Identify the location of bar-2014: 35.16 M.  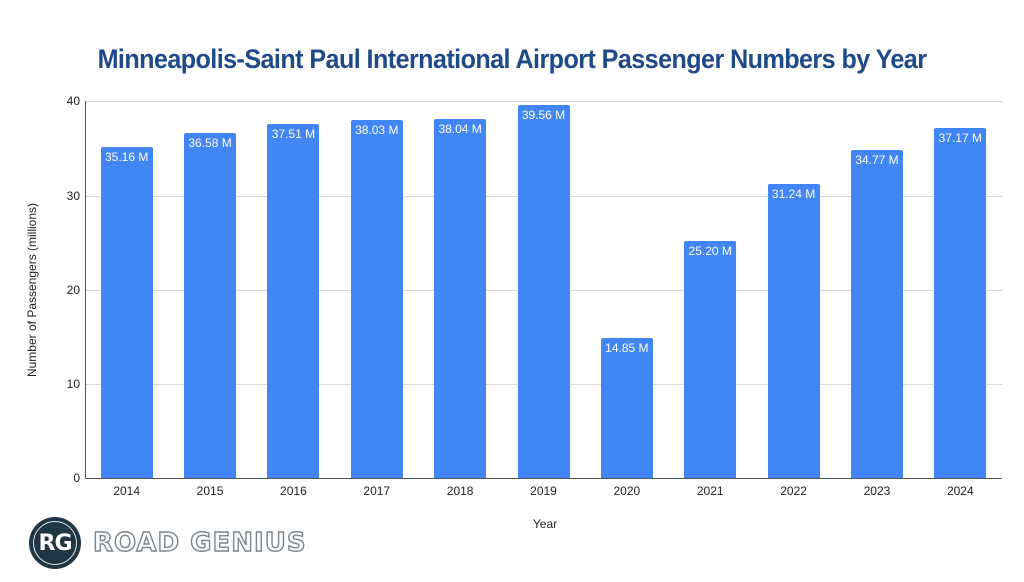
(126, 312).